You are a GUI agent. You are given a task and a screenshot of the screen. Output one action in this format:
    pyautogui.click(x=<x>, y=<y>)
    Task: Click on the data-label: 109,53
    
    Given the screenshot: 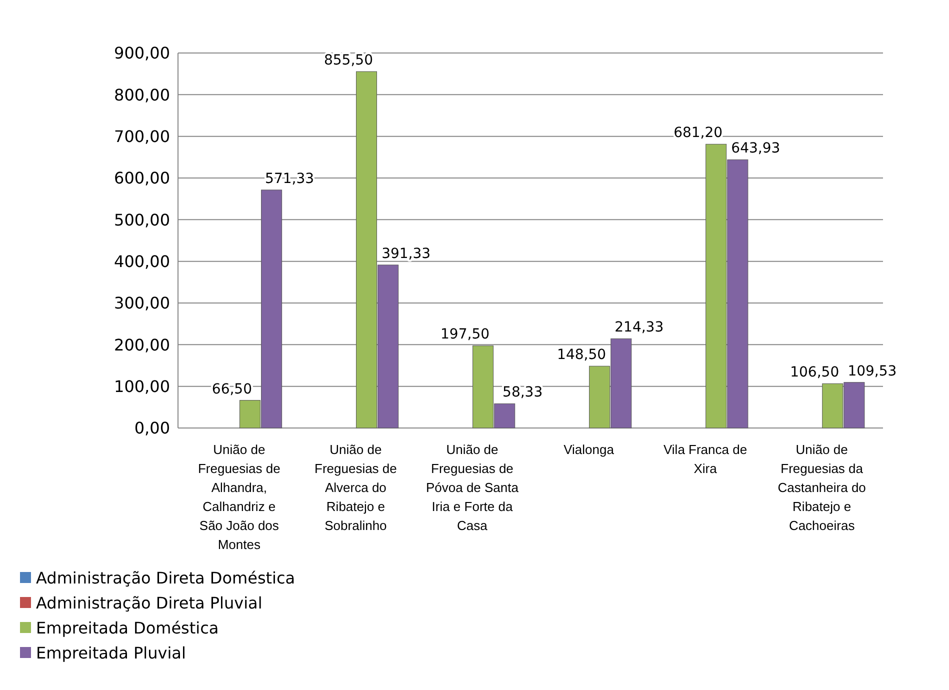 What is the action you would take?
    pyautogui.click(x=872, y=371)
    